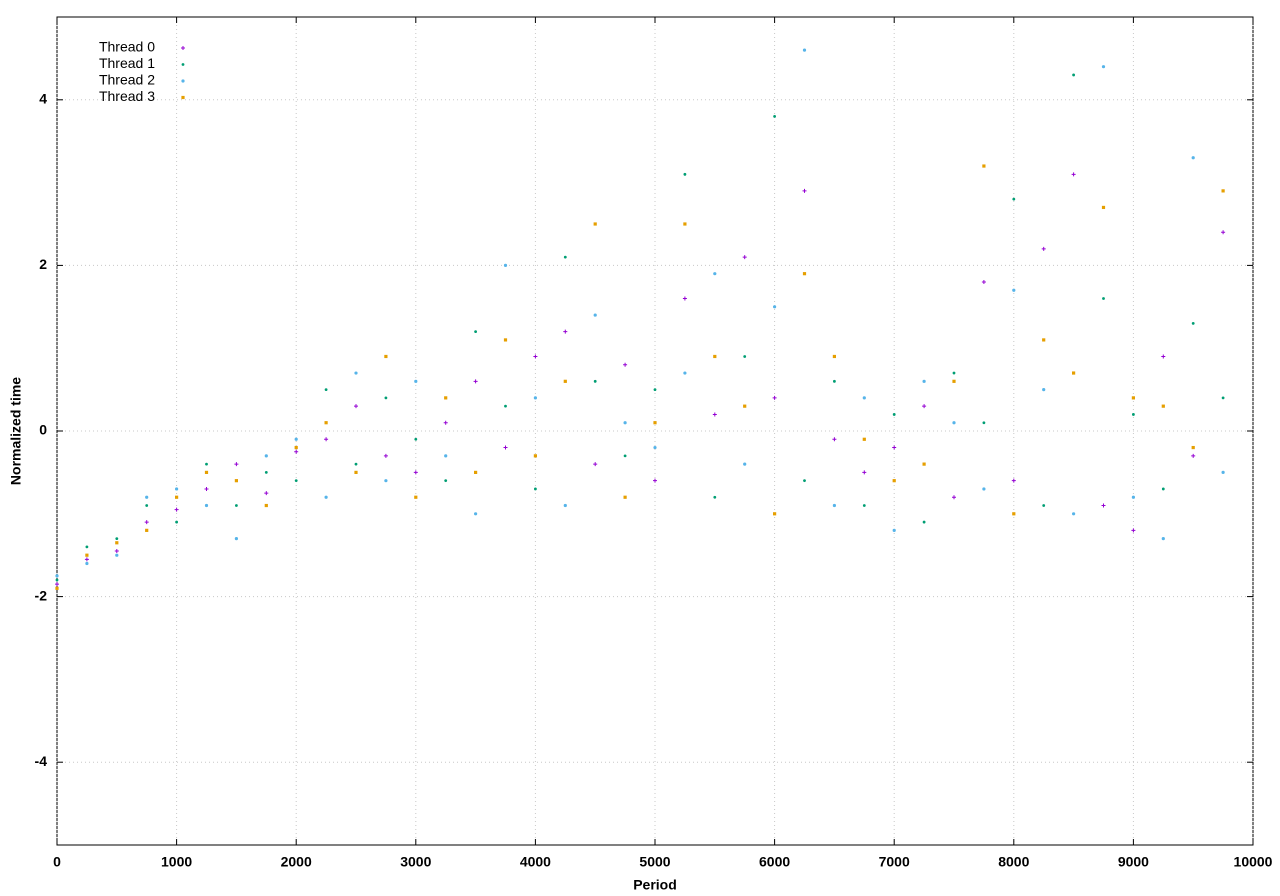  Describe the element at coordinates (415, 862) in the screenshot. I see `x-tick-label: 3000` at that location.